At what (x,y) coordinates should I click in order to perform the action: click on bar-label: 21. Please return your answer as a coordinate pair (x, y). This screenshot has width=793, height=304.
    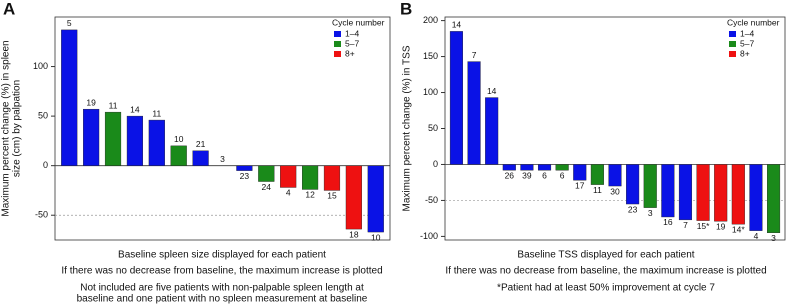
    Looking at the image, I should click on (201, 144).